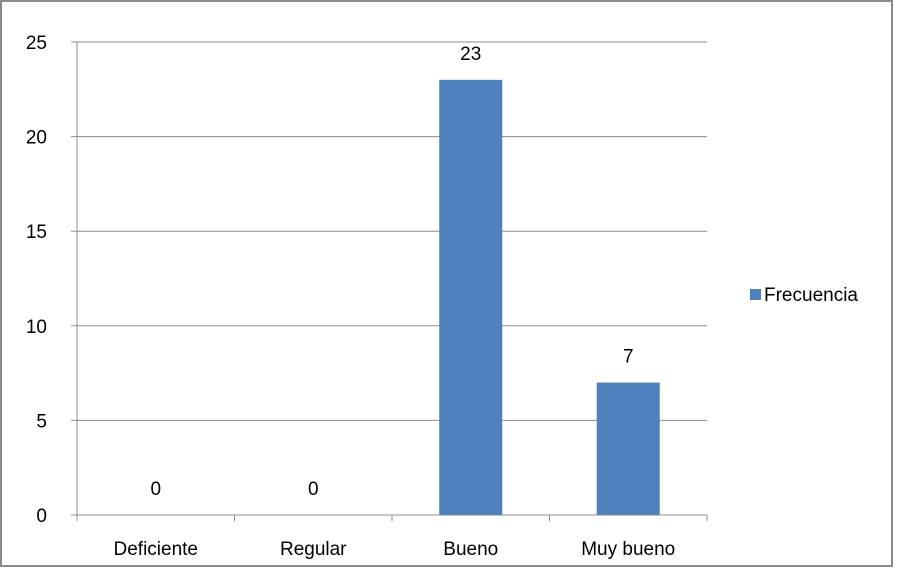 Image resolution: width=898 pixels, height=572 pixels. I want to click on data-label: 23, so click(470, 54).